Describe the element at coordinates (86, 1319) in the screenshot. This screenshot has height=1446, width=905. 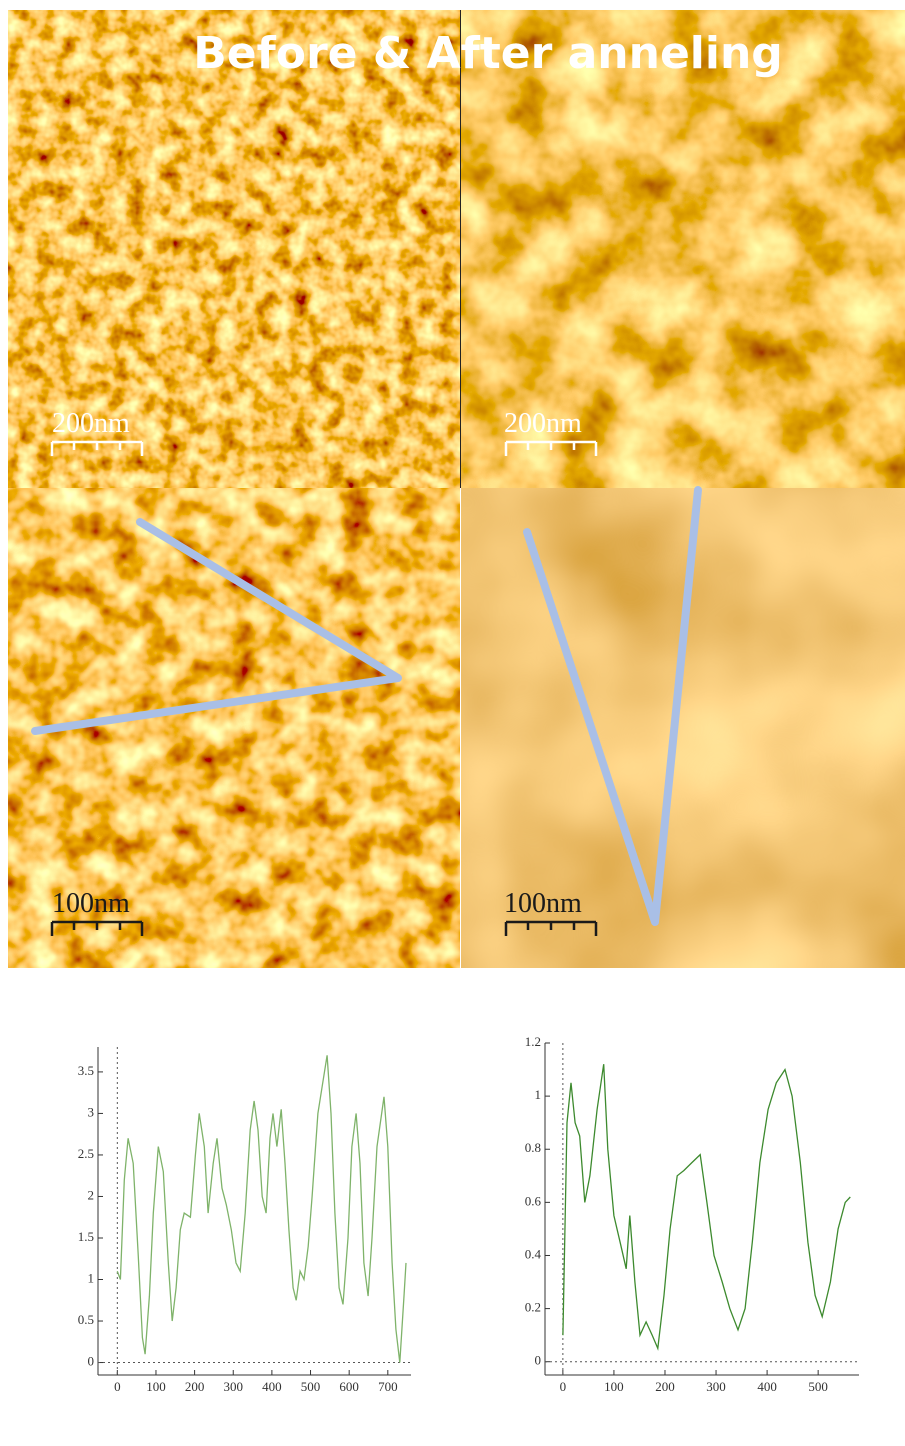
I see `y-tick-label: 0.5` at that location.